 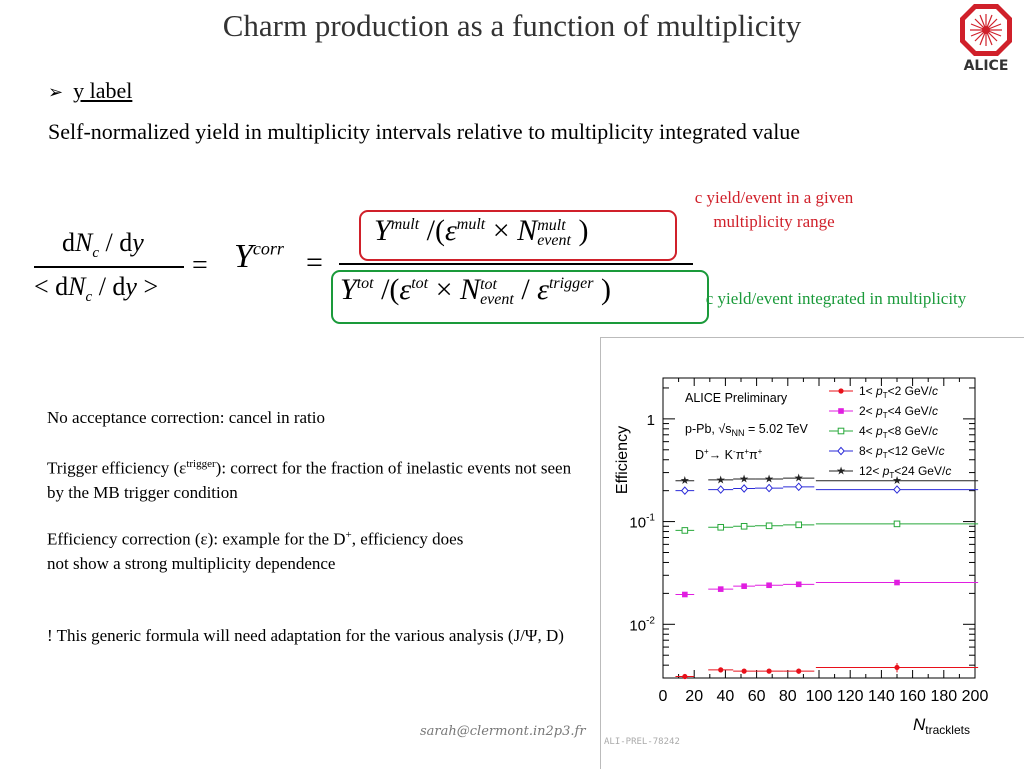 What do you see at coordinates (975, 696) in the screenshot?
I see `x-tick-label: 200` at bounding box center [975, 696].